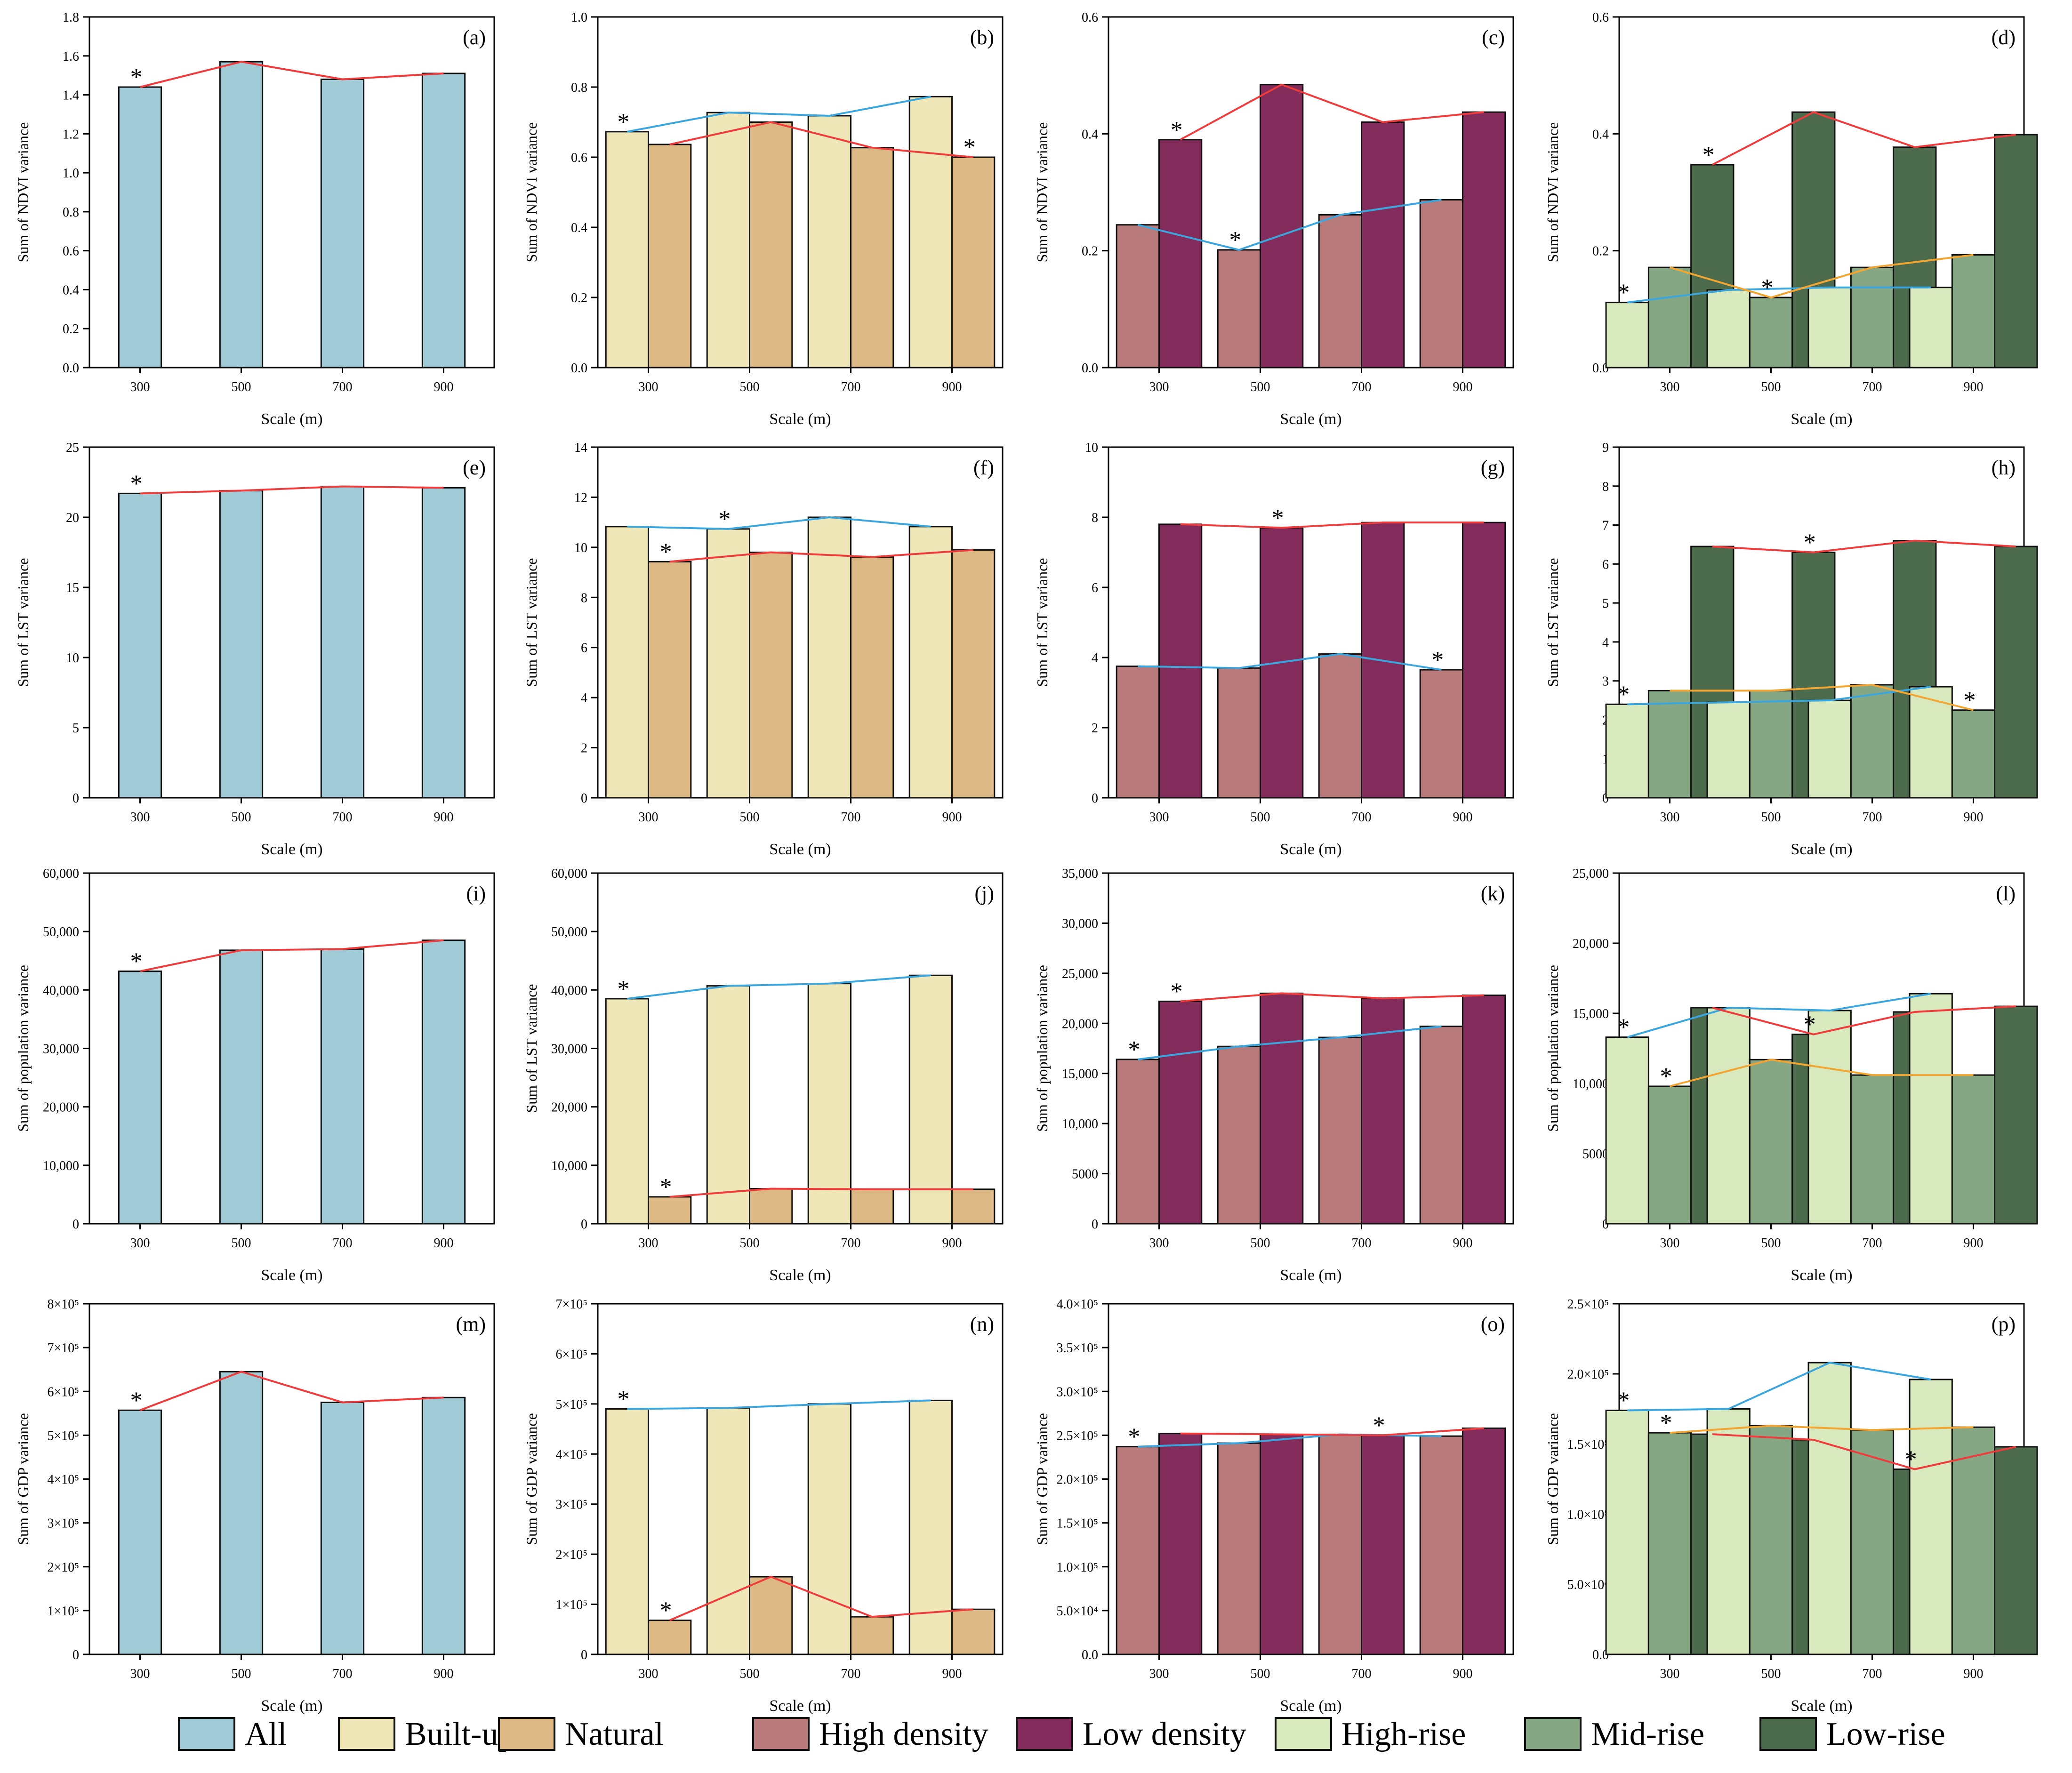 This screenshot has height=1773, width=2072. Describe the element at coordinates (1042, 1479) in the screenshot. I see `panel-o-ylabel: Sum of GDP variance` at that location.